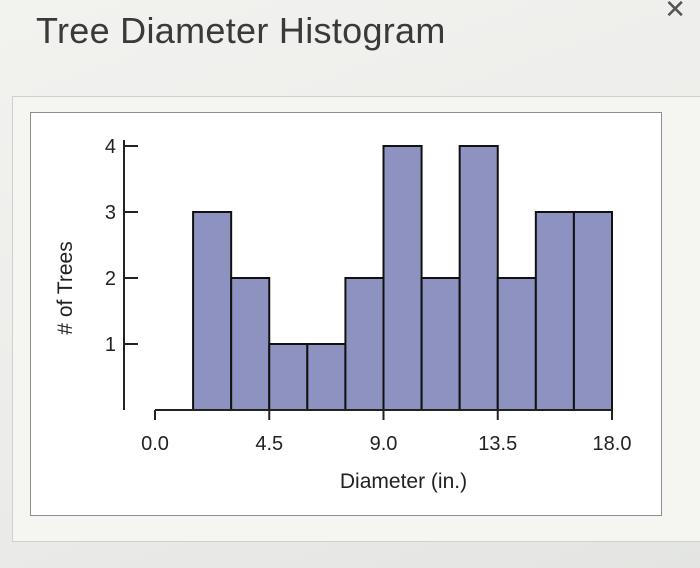 The width and height of the screenshot is (700, 568). What do you see at coordinates (65, 287) in the screenshot?
I see `y-axis-title: # of Trees` at bounding box center [65, 287].